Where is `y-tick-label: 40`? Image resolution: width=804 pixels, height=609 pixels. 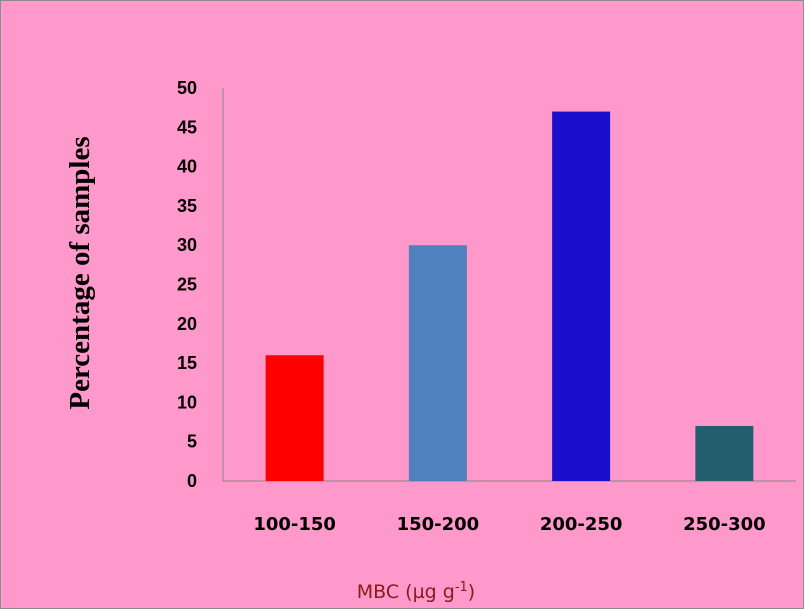 y-tick-label: 40 is located at coordinates (187, 167).